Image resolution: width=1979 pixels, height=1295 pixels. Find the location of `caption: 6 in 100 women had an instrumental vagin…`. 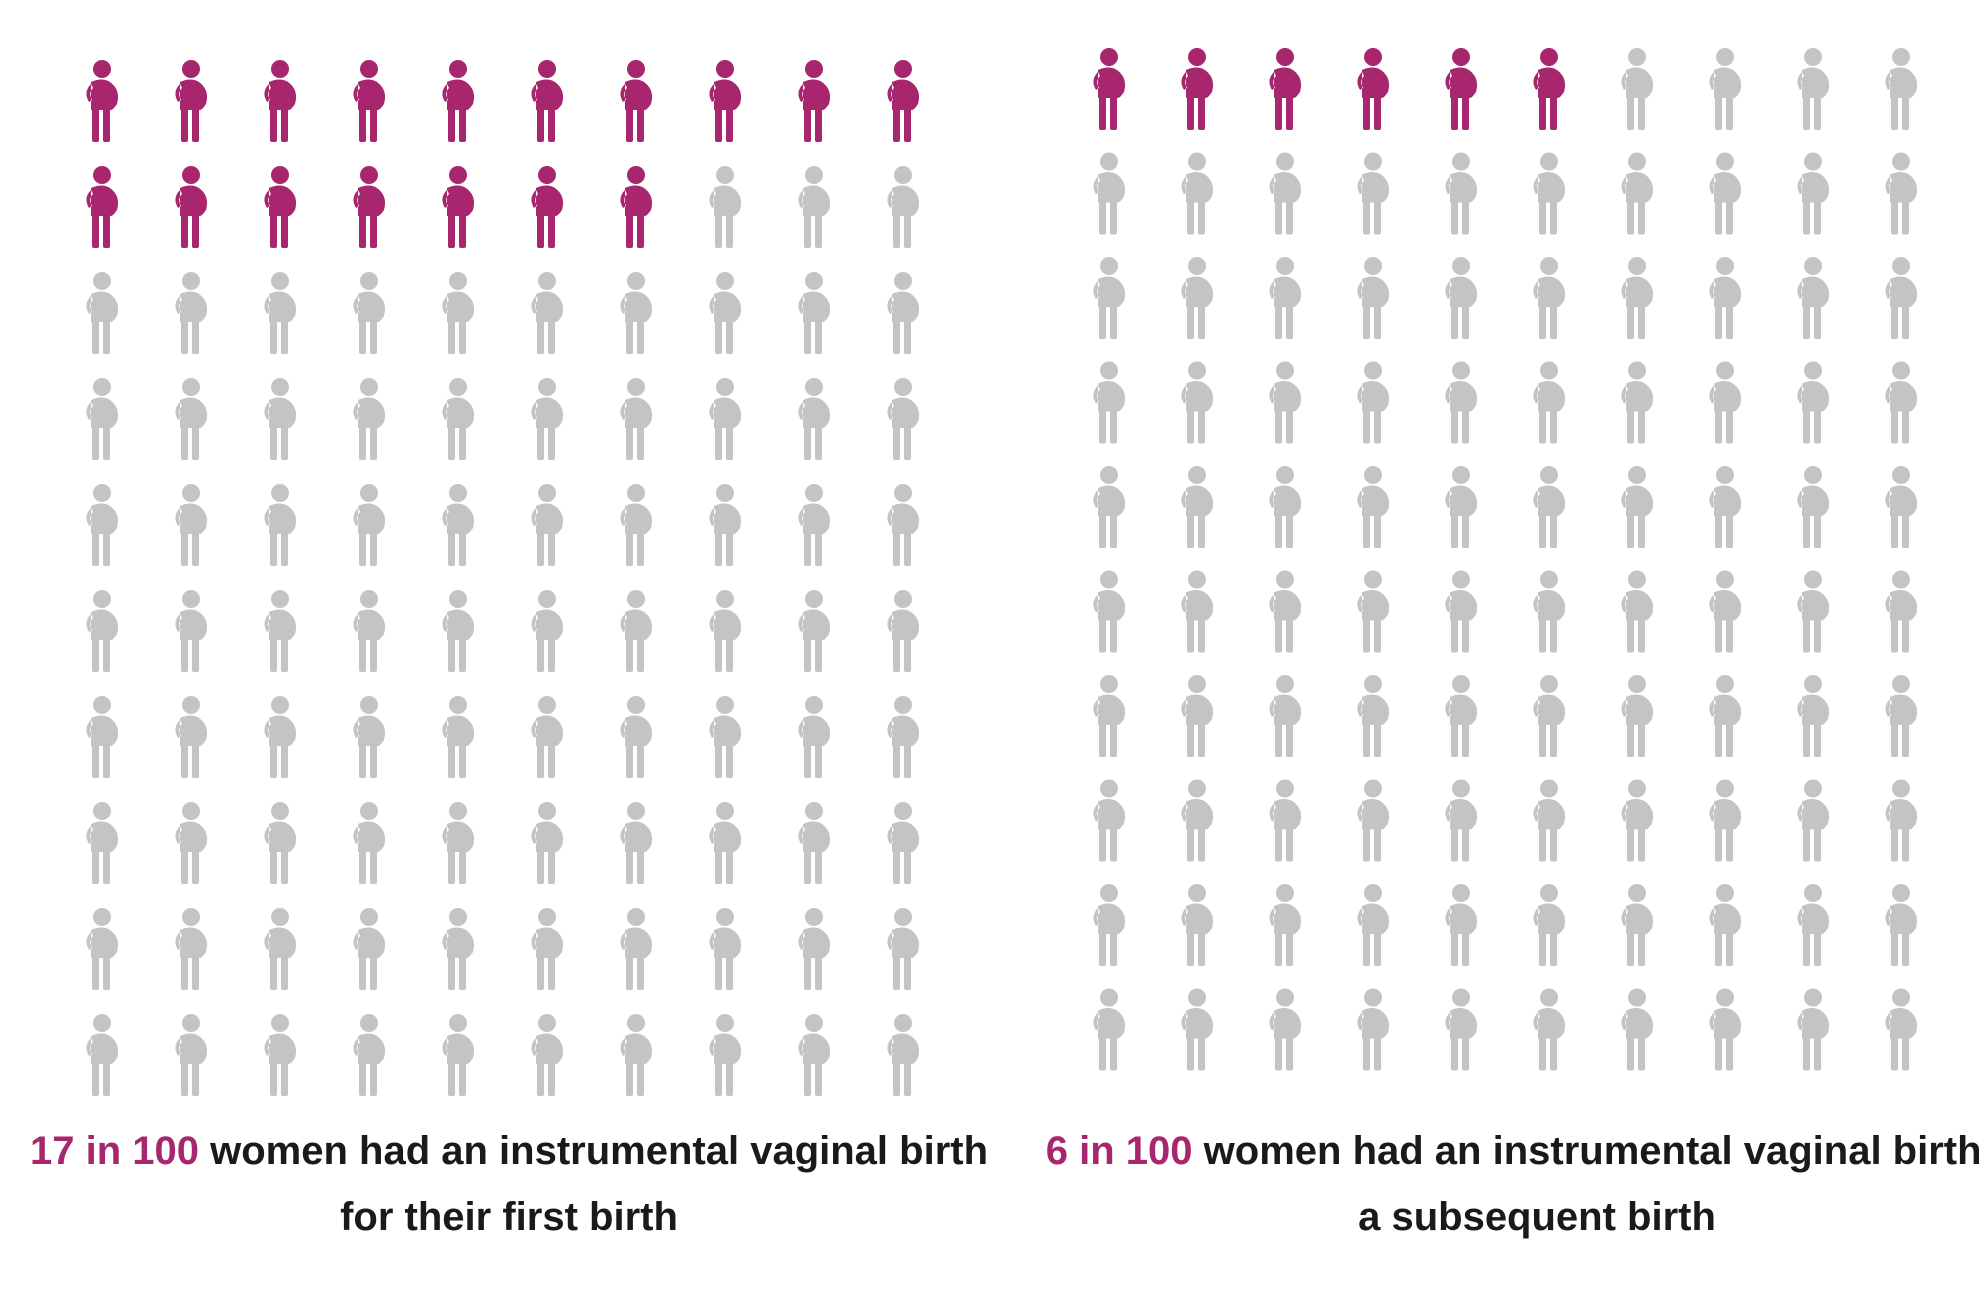

caption: 6 in 100 women had an instrumental vagin… is located at coordinates (1505, 1184).